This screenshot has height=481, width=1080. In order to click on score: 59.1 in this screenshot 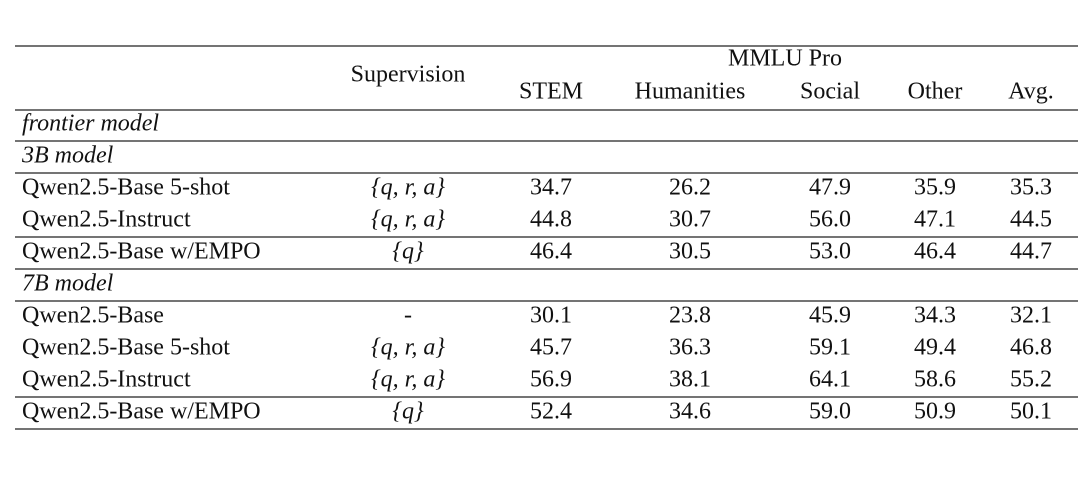, I will do `click(830, 348)`.